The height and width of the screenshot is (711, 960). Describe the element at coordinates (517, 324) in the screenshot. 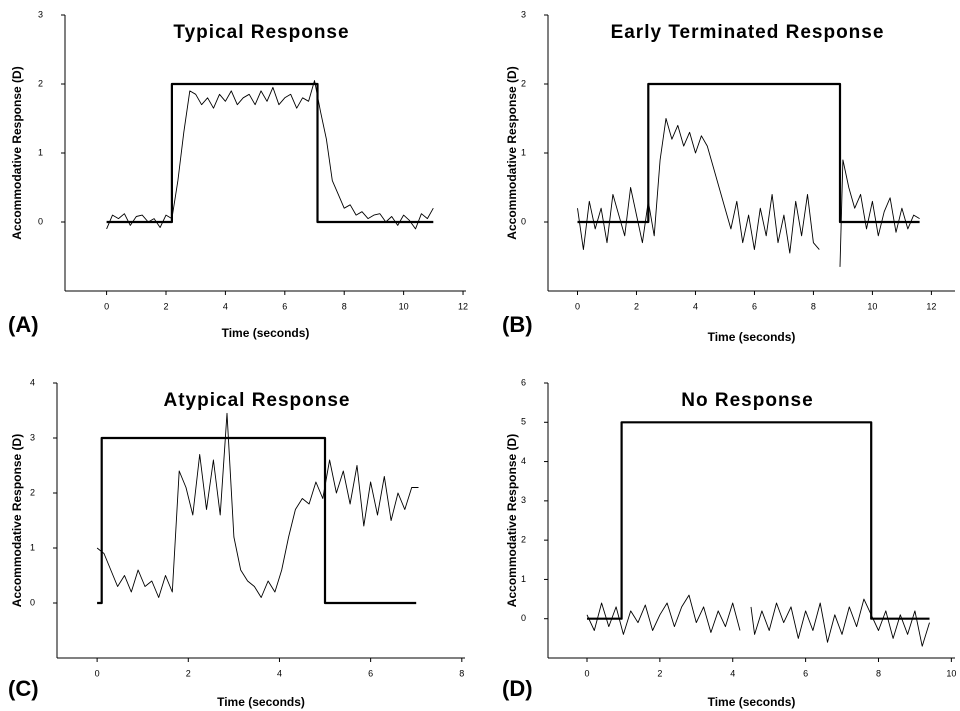

I see `panel-label: (B)` at that location.